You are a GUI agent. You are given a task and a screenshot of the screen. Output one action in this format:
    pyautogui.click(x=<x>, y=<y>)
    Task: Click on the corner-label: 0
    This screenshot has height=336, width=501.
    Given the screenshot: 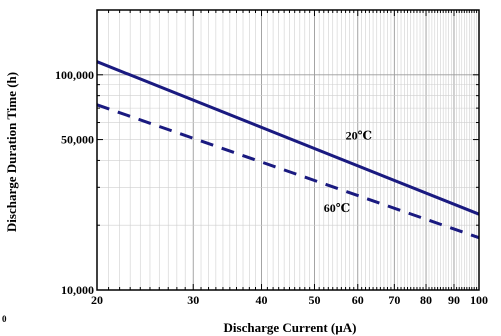 What is the action you would take?
    pyautogui.click(x=4, y=319)
    